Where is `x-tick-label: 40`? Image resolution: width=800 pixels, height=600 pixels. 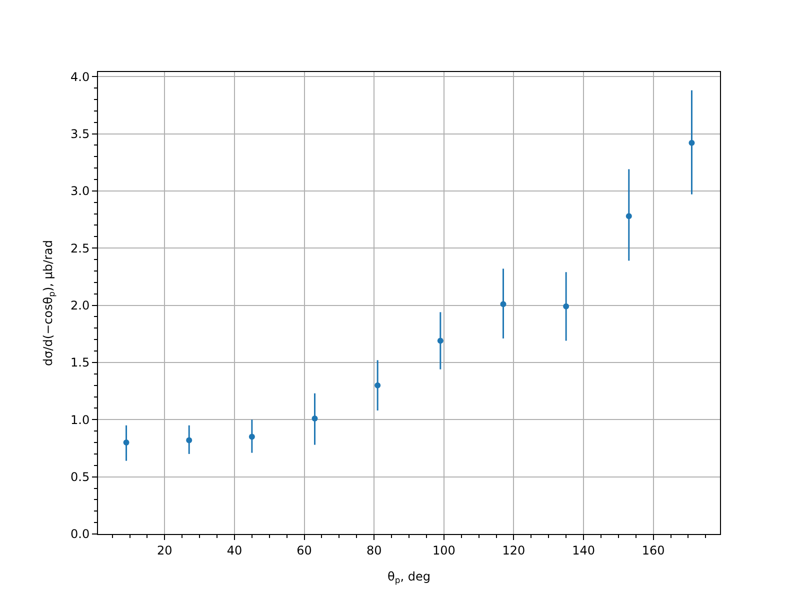
x-tick-label: 40 is located at coordinates (234, 550).